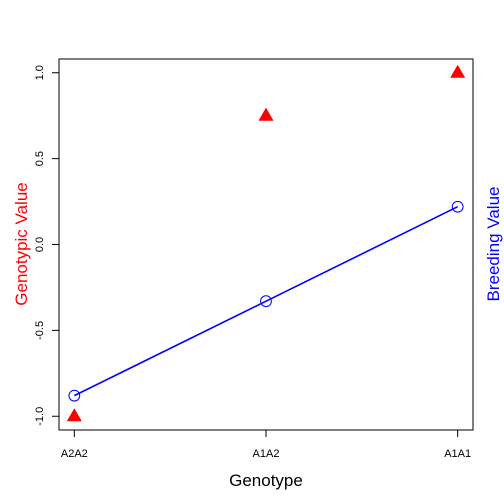 This screenshot has height=504, width=504. I want to click on x-axis: A2A2 A1A2 A1A1, so click(266, 444).